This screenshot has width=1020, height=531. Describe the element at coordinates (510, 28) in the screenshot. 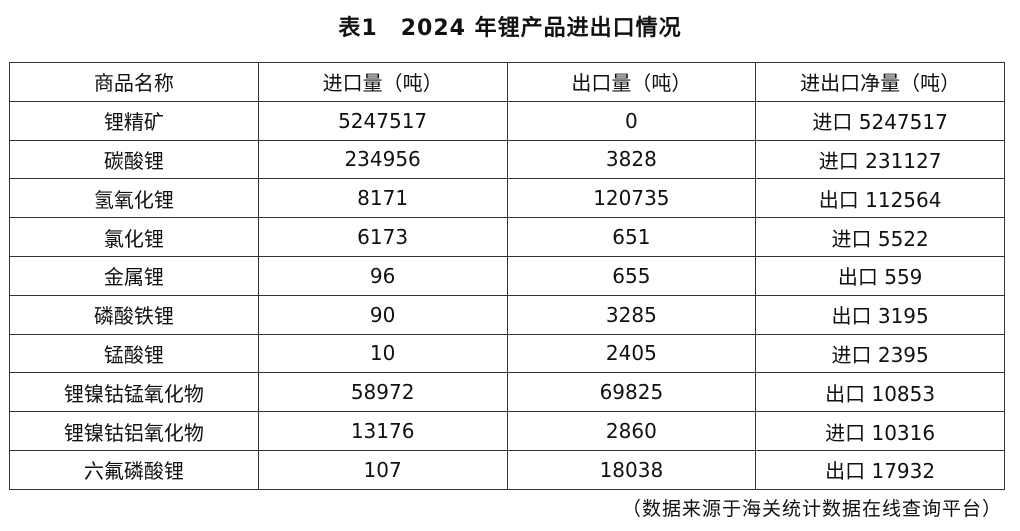

I see `table-title: 表1 2024 年锂产品进出口情况` at that location.